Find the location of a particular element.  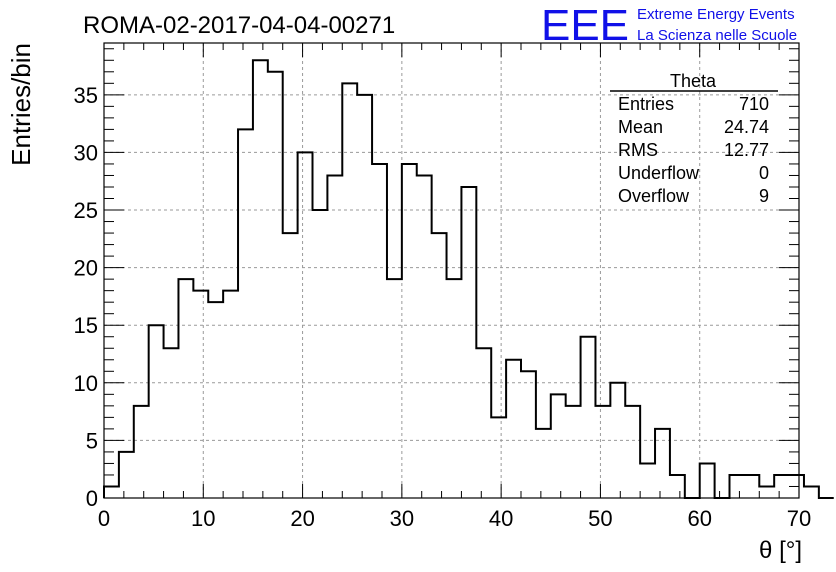

stats-value: 9 is located at coordinates (764, 196).